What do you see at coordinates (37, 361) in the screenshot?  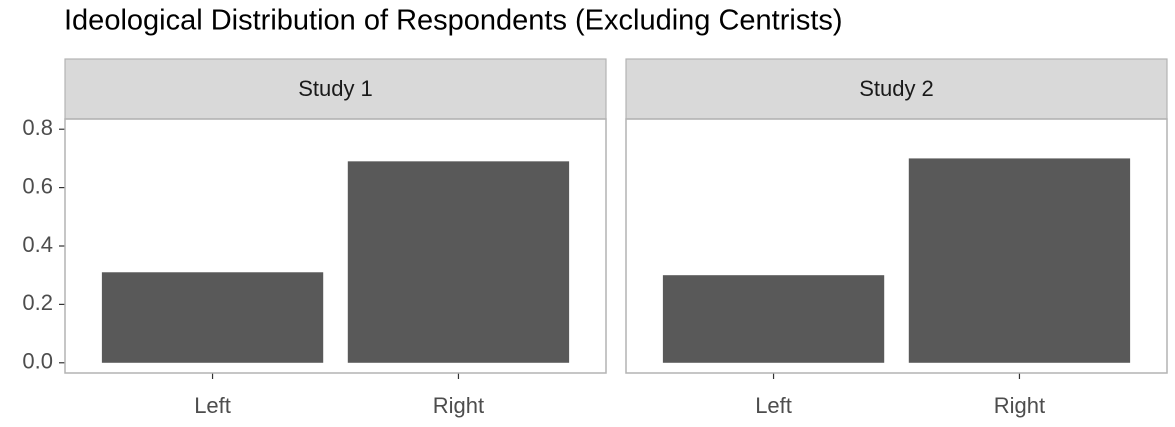 I see `y-tick-label: 0.0` at bounding box center [37, 361].